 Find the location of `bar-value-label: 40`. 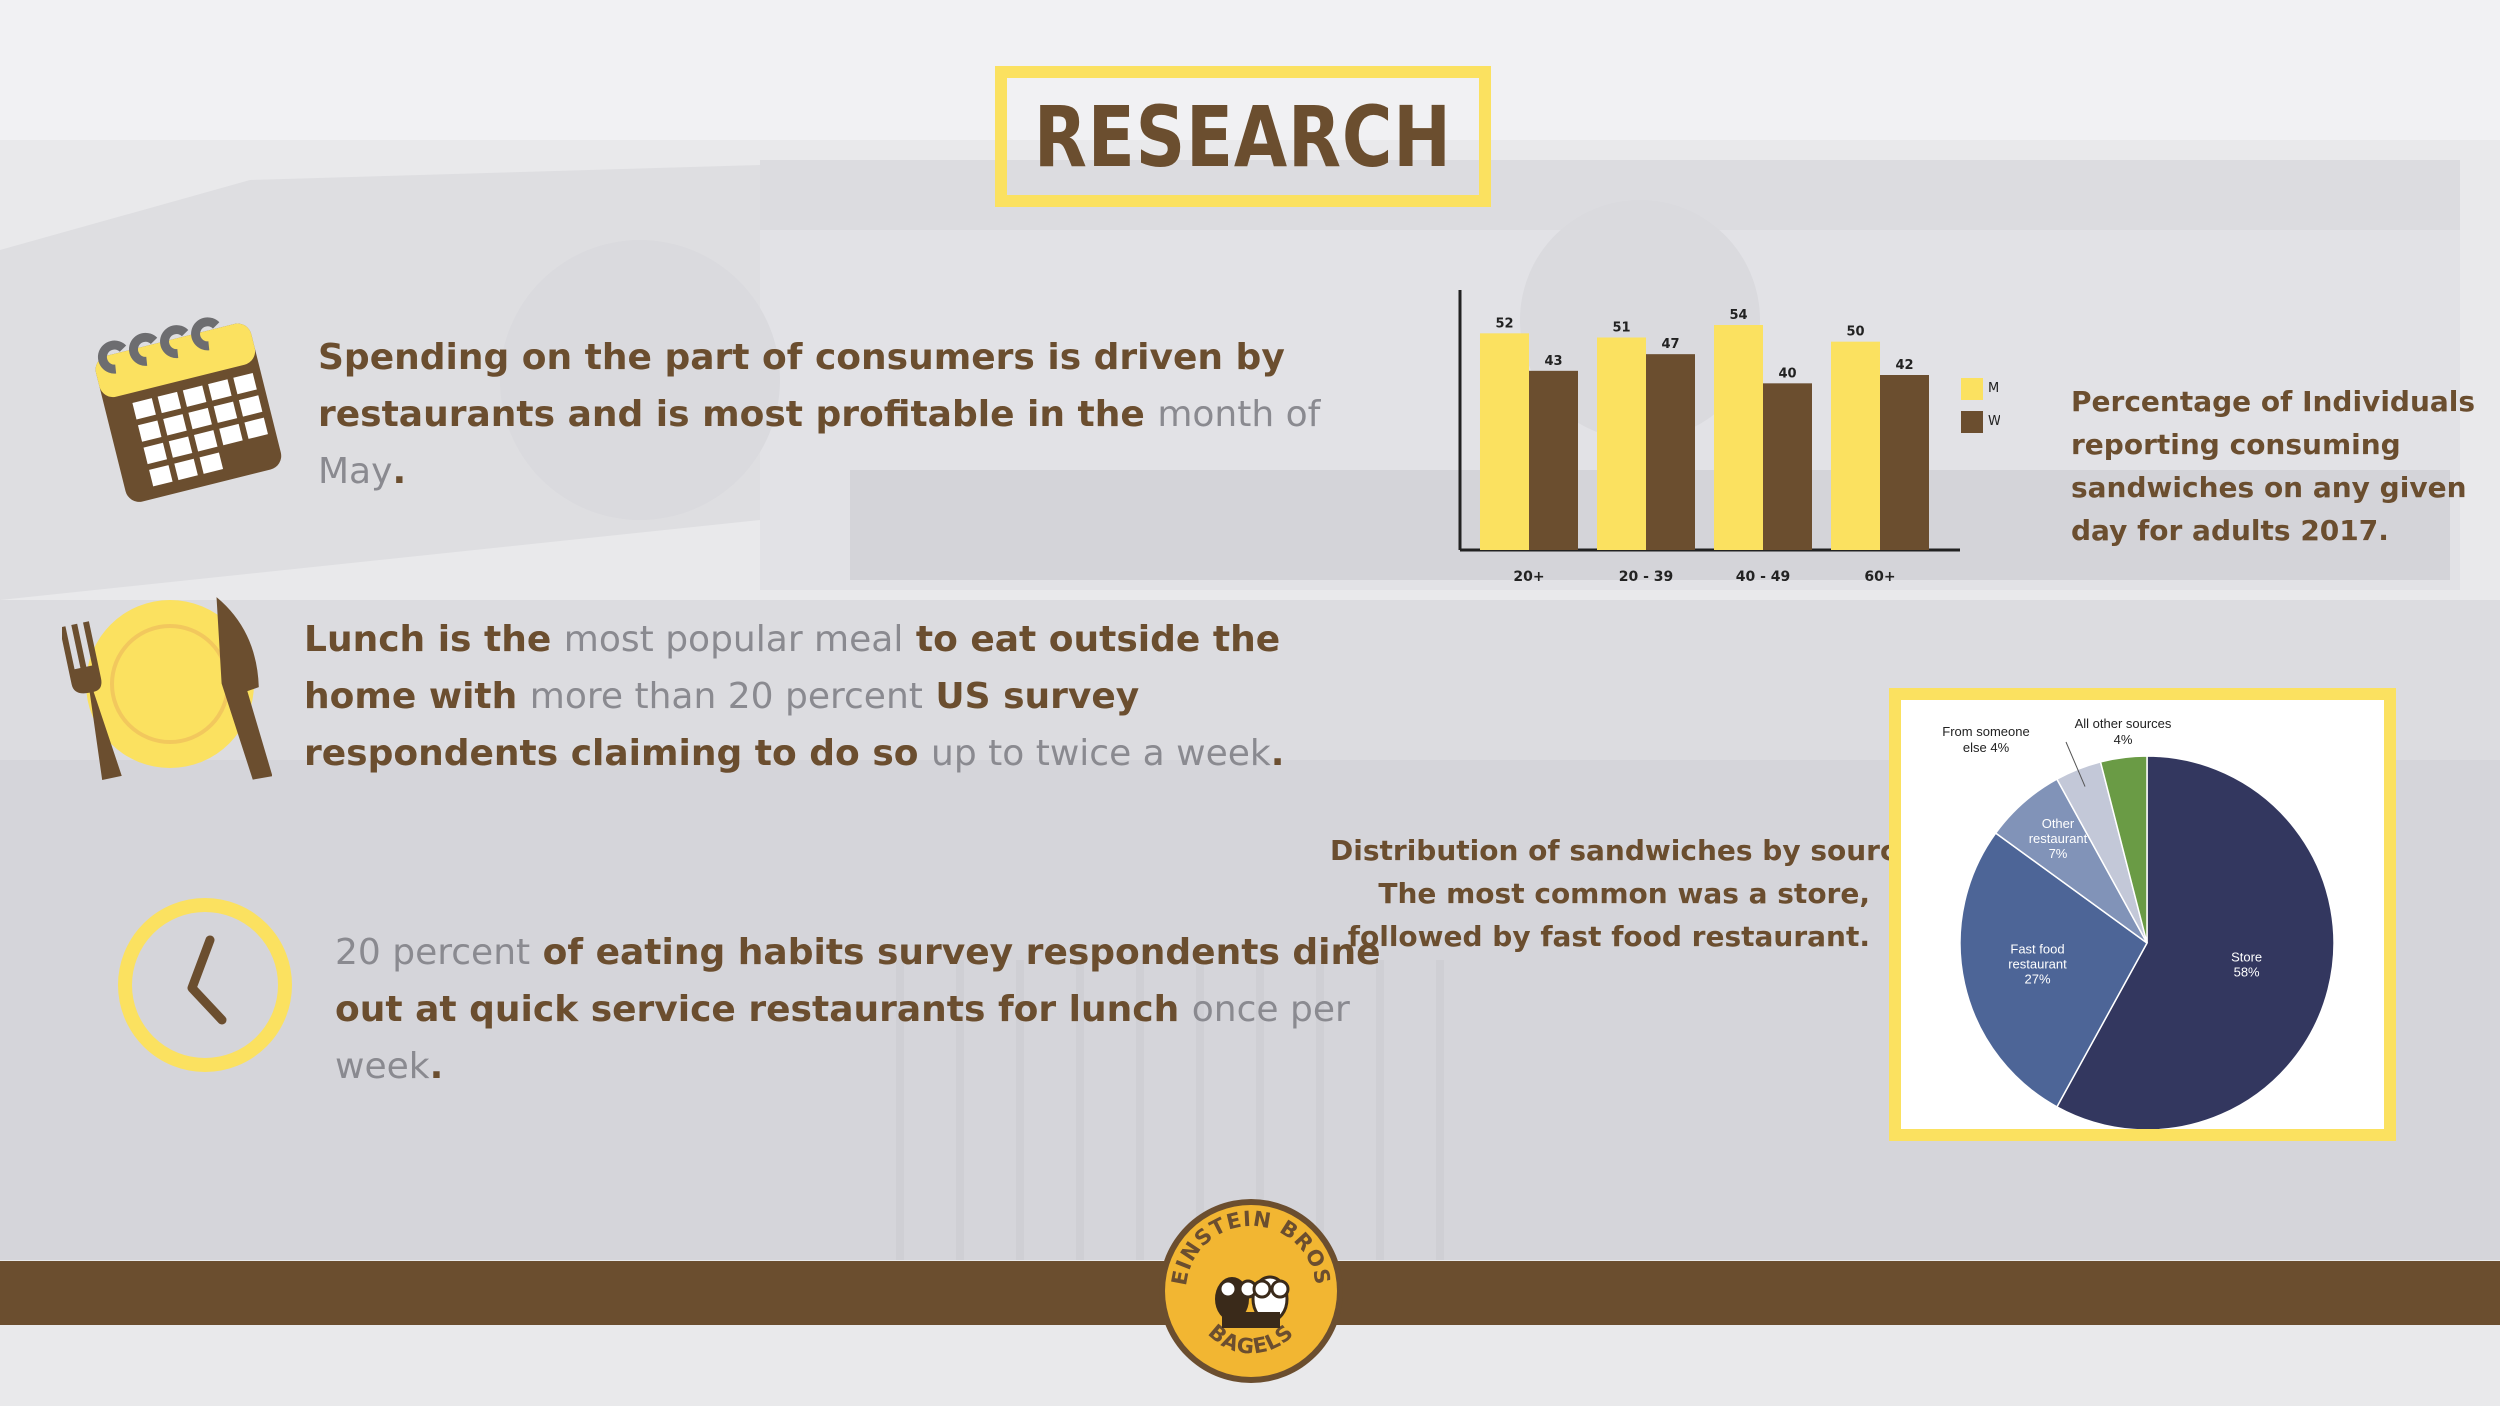

bar-value-label: 40 is located at coordinates (1787, 373).